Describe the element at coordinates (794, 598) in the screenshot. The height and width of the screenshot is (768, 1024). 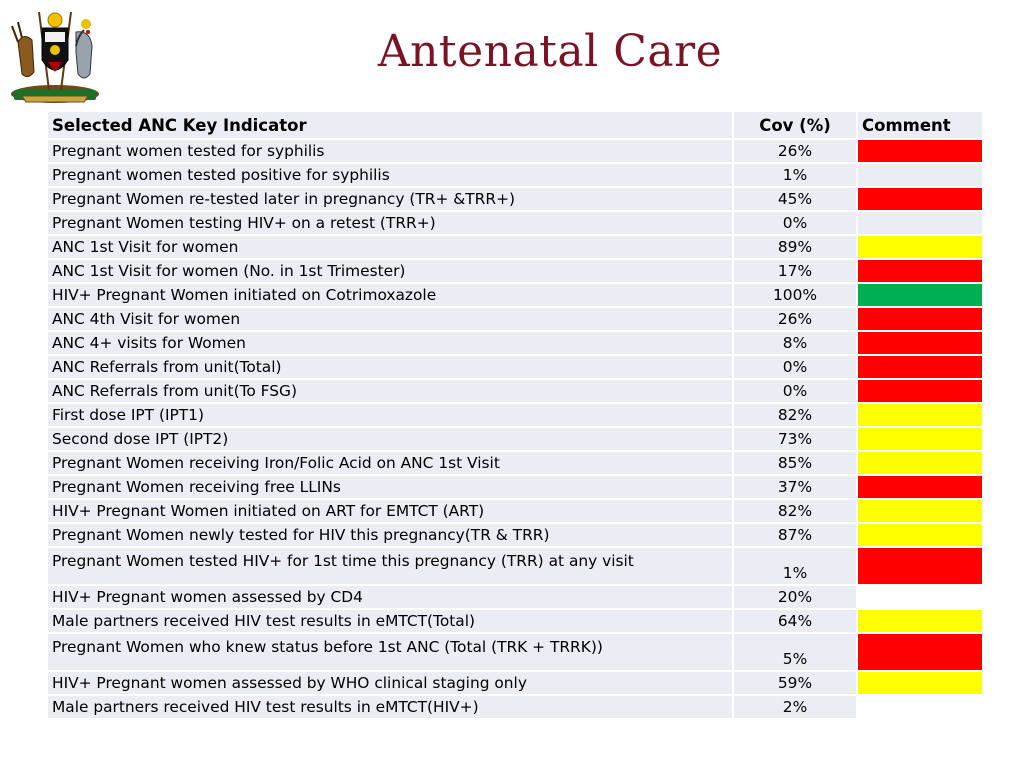
I see `coverage-cell: 20%` at that location.